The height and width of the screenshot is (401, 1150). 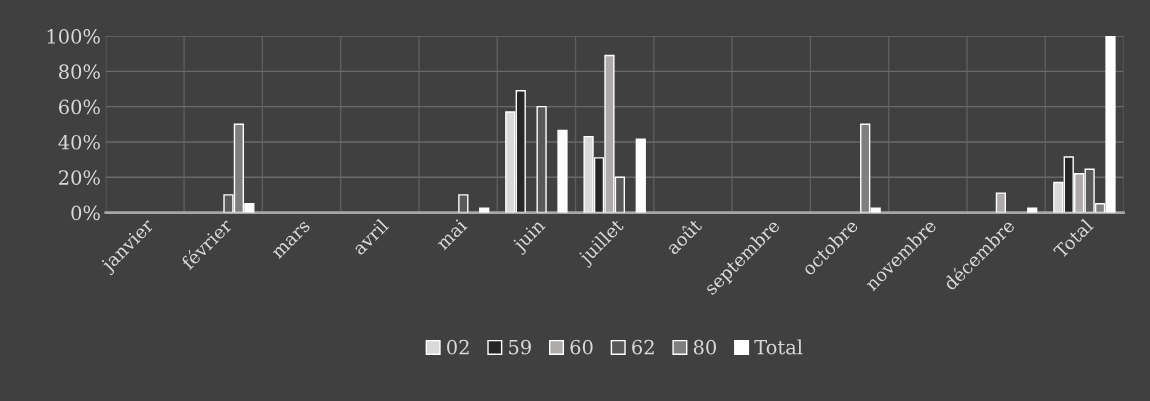 I want to click on y-tick-label: 20%, so click(x=79, y=177).